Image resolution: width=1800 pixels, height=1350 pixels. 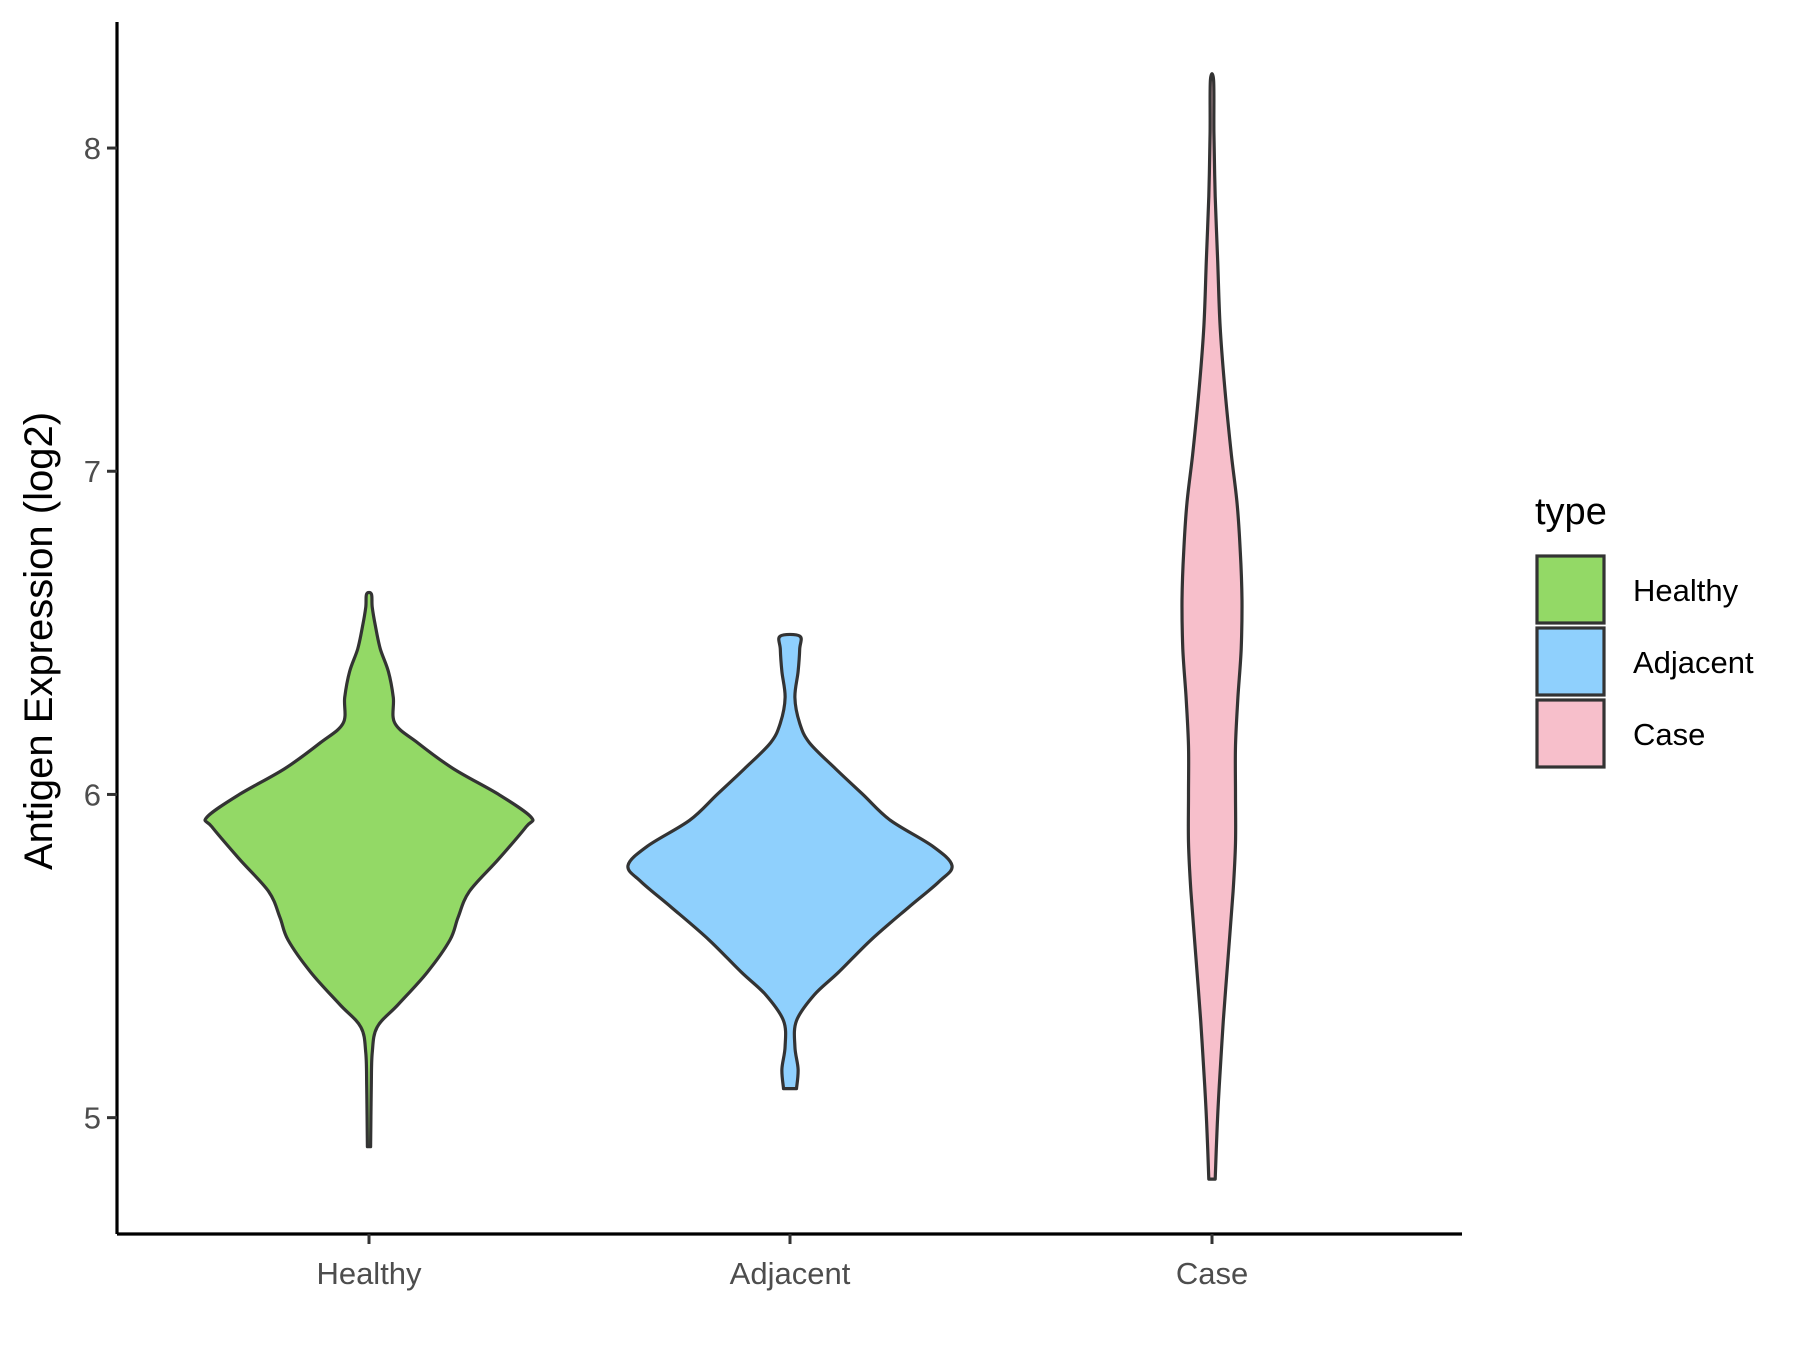 What do you see at coordinates (1212, 626) in the screenshot?
I see `violin-case` at bounding box center [1212, 626].